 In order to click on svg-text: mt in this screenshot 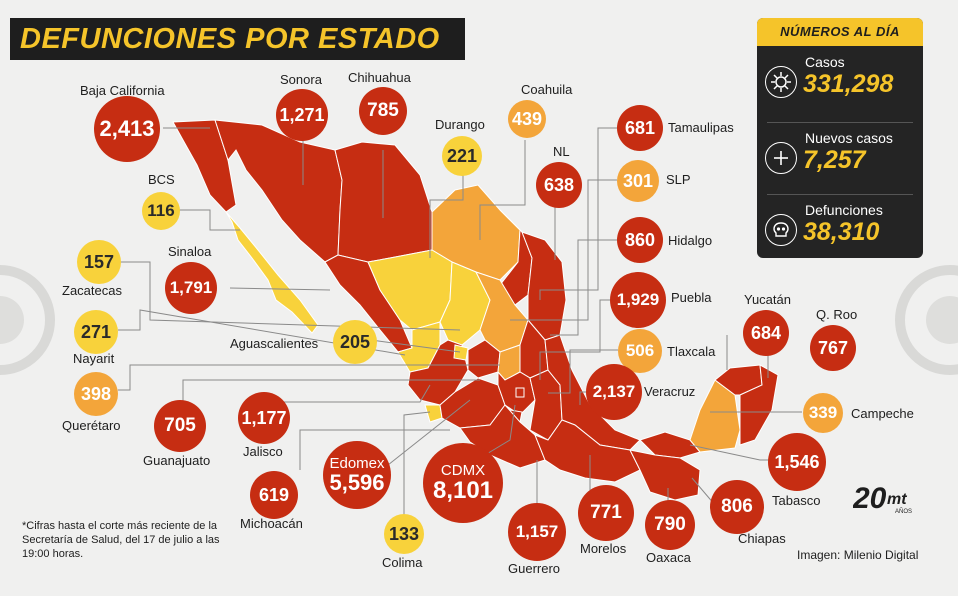, I will do `click(897, 499)`.